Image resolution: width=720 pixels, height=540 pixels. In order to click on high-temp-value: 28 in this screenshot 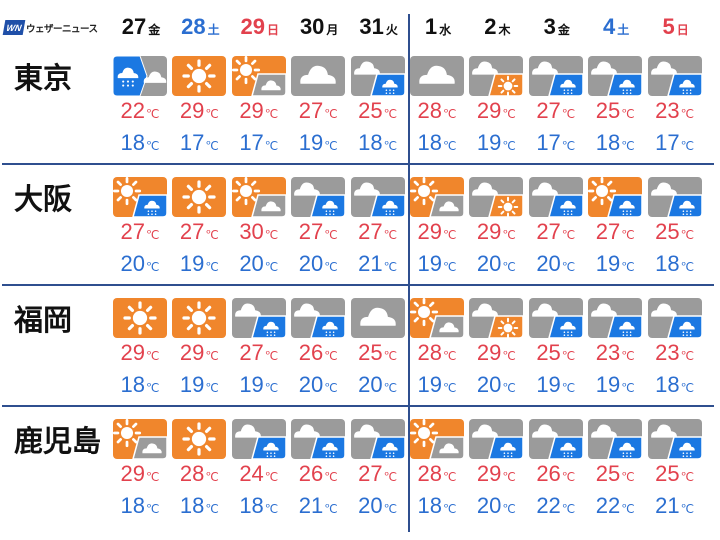, I will do `click(192, 473)`.